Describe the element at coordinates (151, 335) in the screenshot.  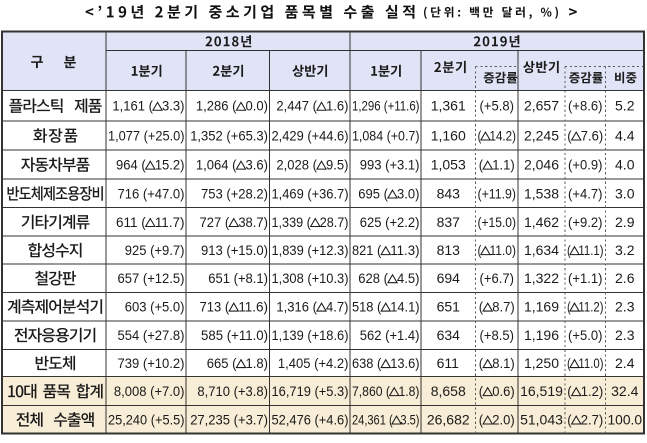
I see `svg-text: 554 (+27.8)` at that location.